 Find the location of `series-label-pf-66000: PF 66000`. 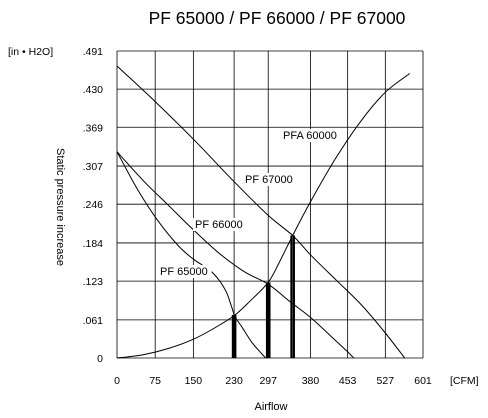

series-label-pf-66000: PF 66000 is located at coordinates (219, 225).